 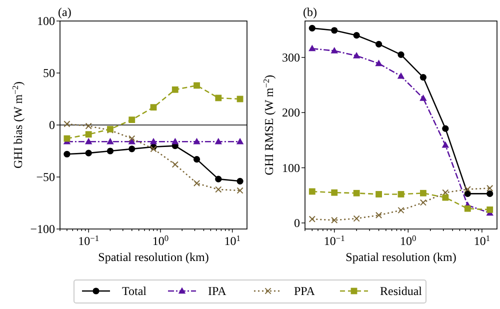 I want to click on y-tick-label: −50, so click(x=45, y=177).